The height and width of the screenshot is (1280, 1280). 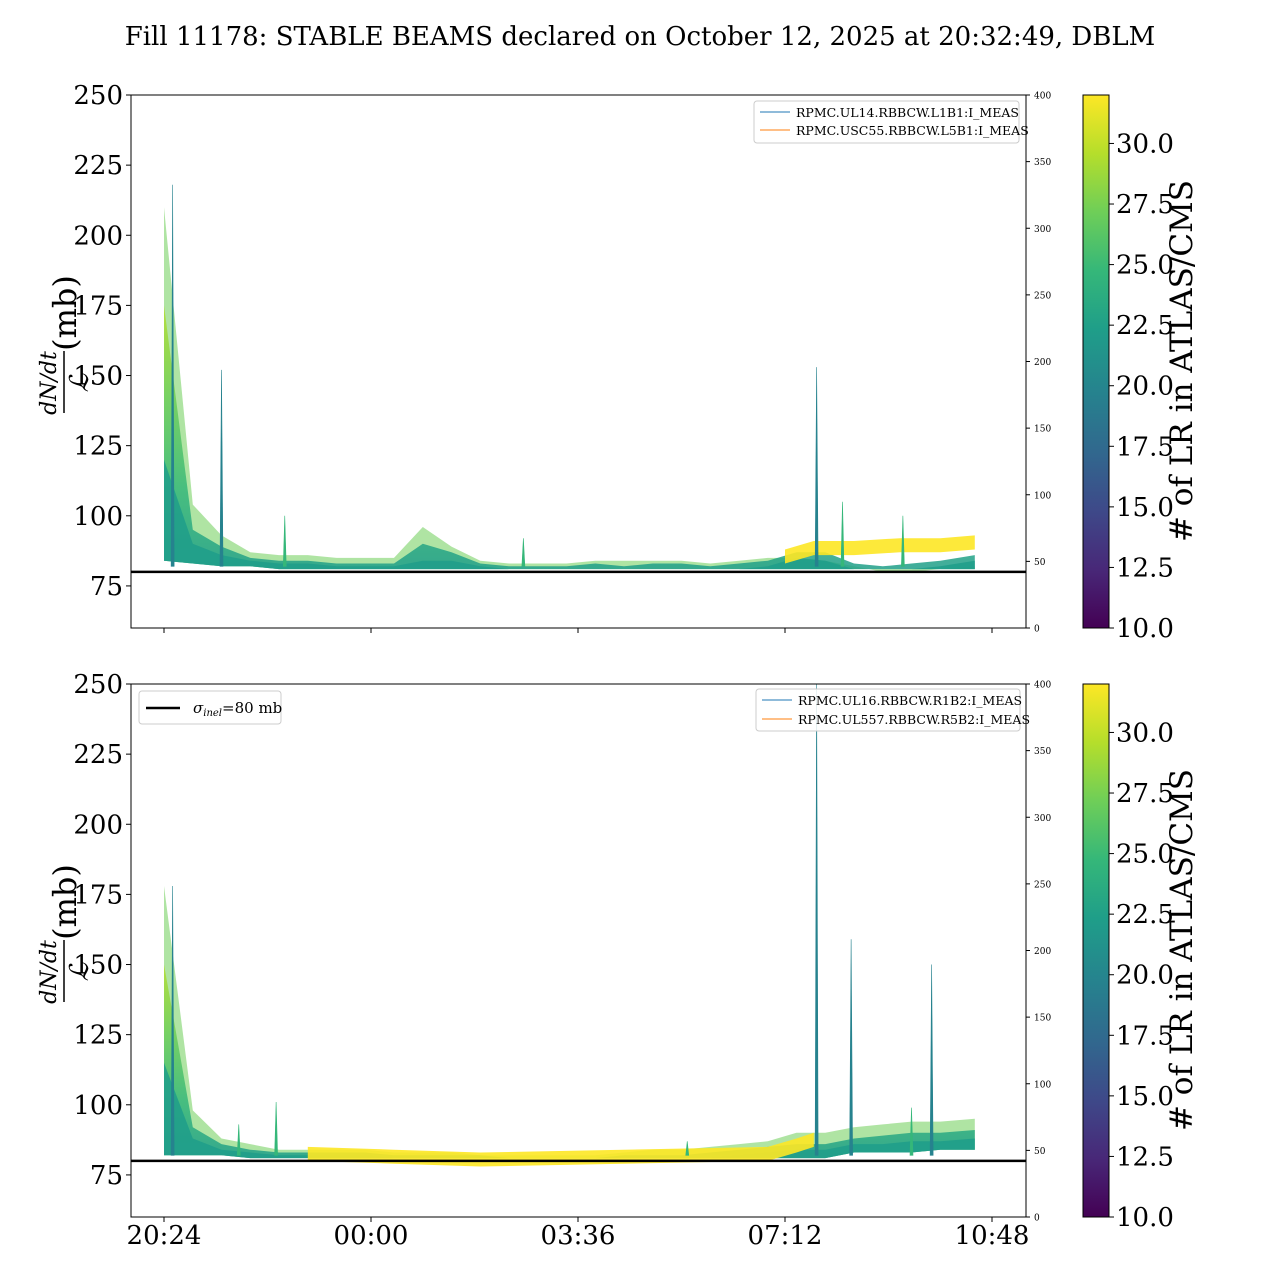 I want to click on x-tick-label: 03:36, so click(x=578, y=1236).